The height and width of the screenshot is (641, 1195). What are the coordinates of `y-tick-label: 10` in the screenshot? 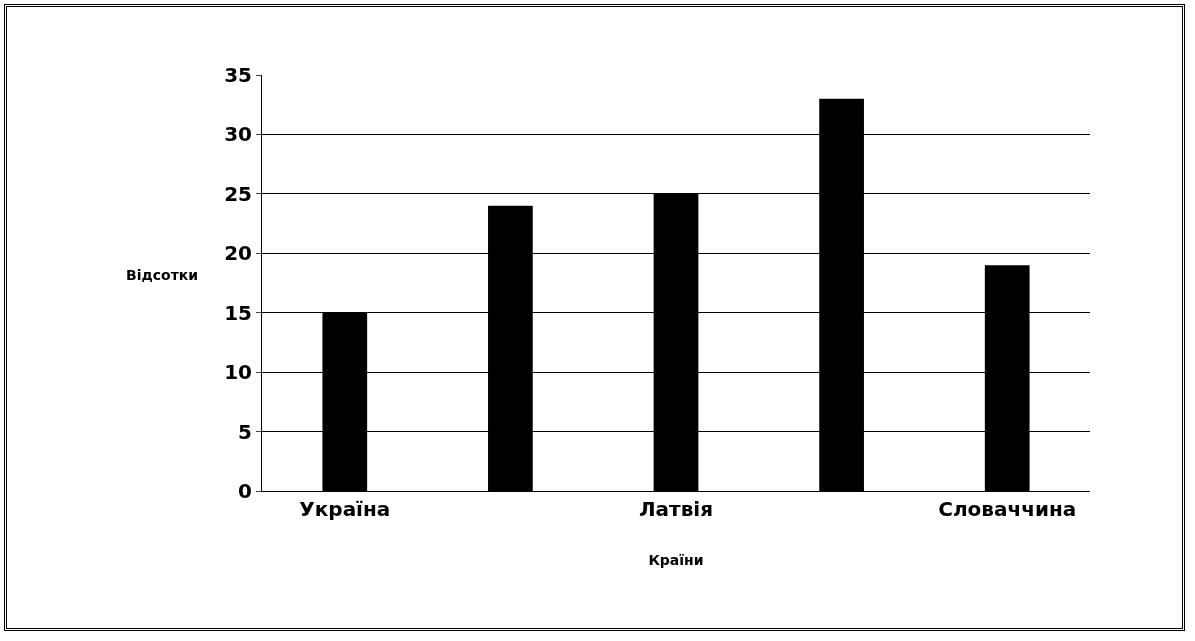 It's located at (238, 372).